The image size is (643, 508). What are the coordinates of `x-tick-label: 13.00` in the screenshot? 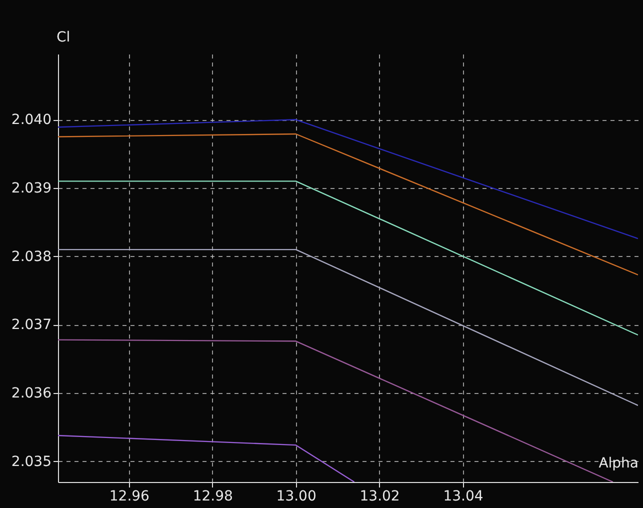 It's located at (296, 496).